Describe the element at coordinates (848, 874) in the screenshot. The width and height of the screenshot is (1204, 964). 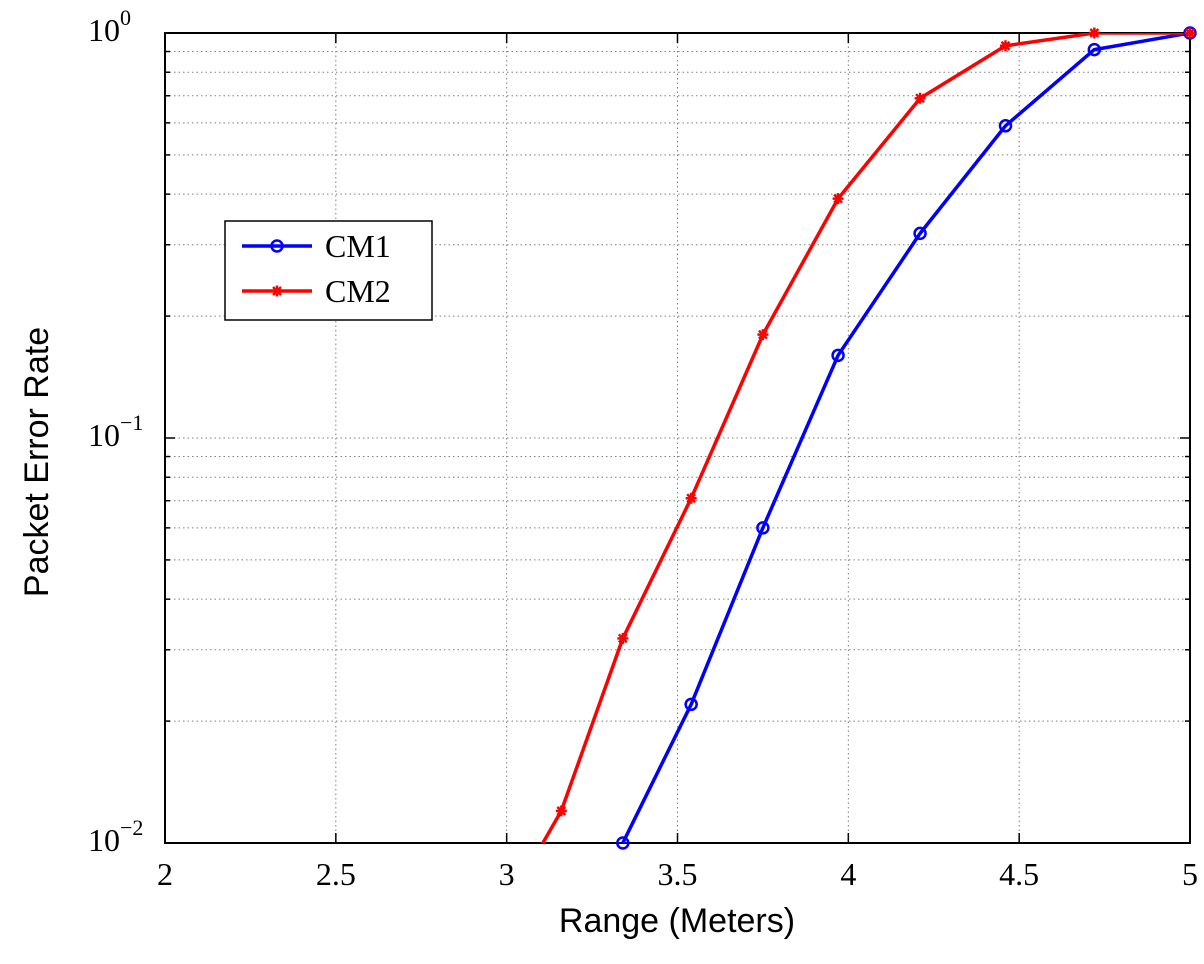
I see `x-tick-label: 4` at that location.